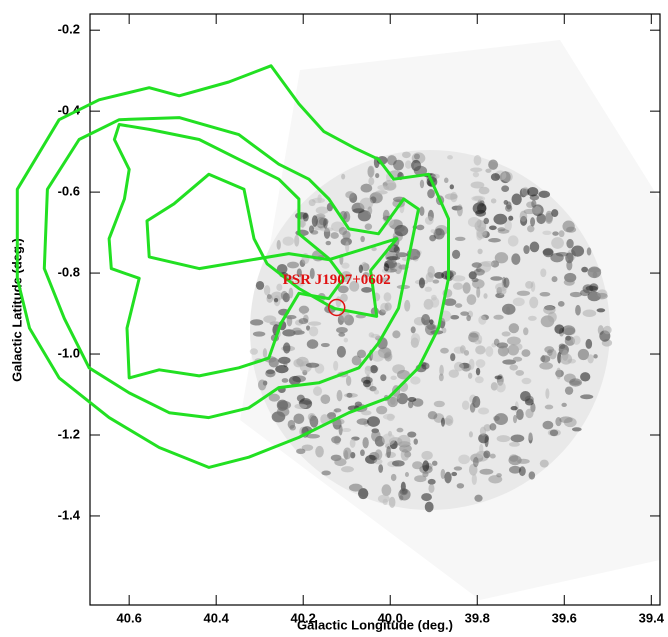 This screenshot has height=637, width=668. I want to click on annotation-label: PSR J1907+0602, so click(337, 280).